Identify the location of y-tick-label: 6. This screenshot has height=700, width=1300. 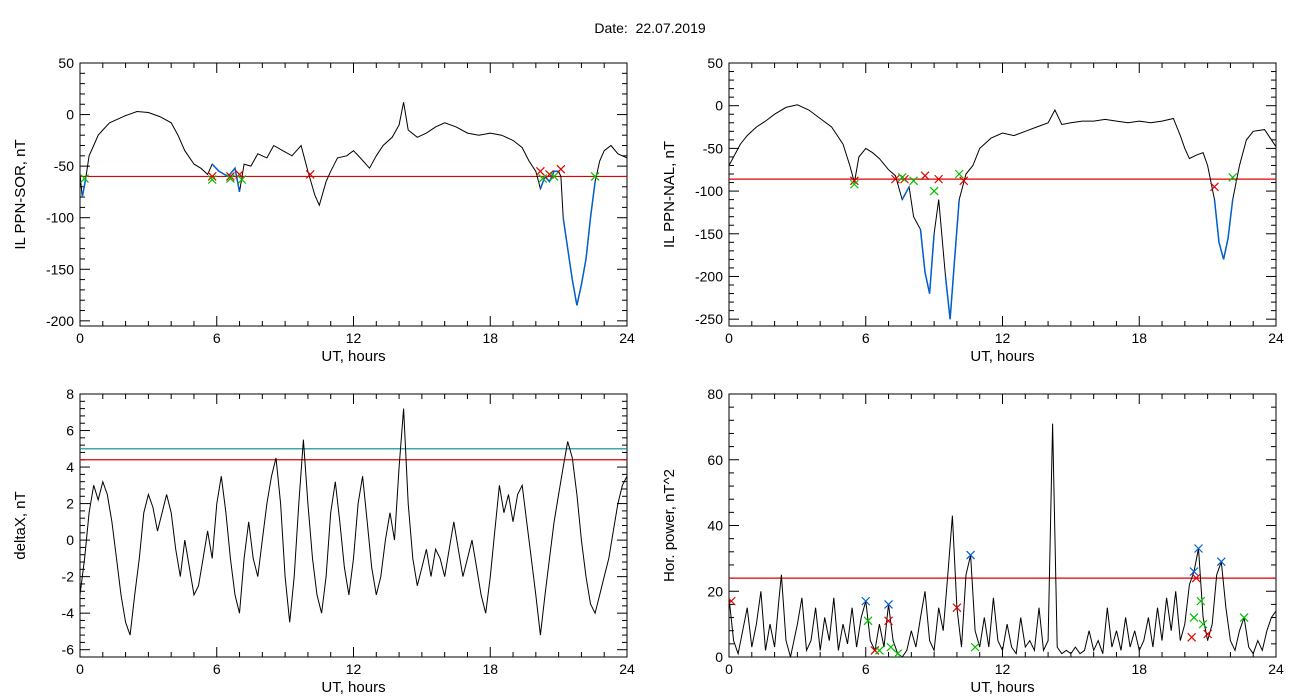
(70, 431).